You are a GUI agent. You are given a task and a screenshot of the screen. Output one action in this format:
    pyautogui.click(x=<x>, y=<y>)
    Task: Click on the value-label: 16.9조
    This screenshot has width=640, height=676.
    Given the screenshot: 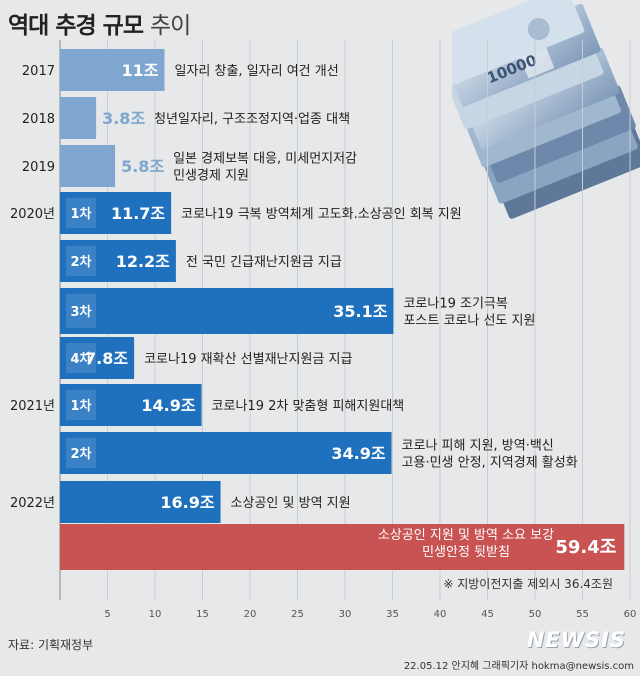 What is the action you would take?
    pyautogui.click(x=187, y=502)
    